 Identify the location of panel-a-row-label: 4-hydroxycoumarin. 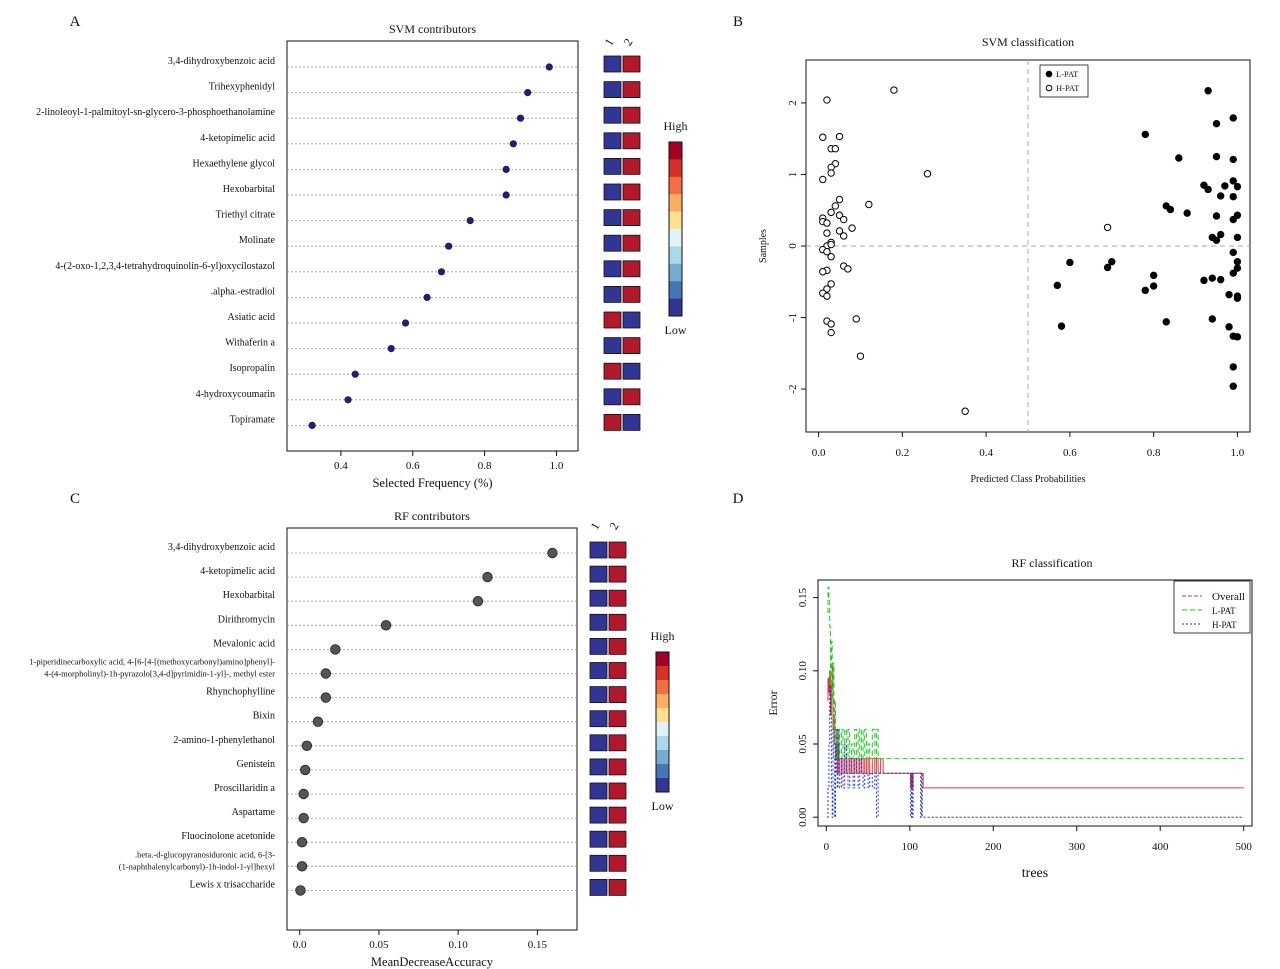
(235, 394).